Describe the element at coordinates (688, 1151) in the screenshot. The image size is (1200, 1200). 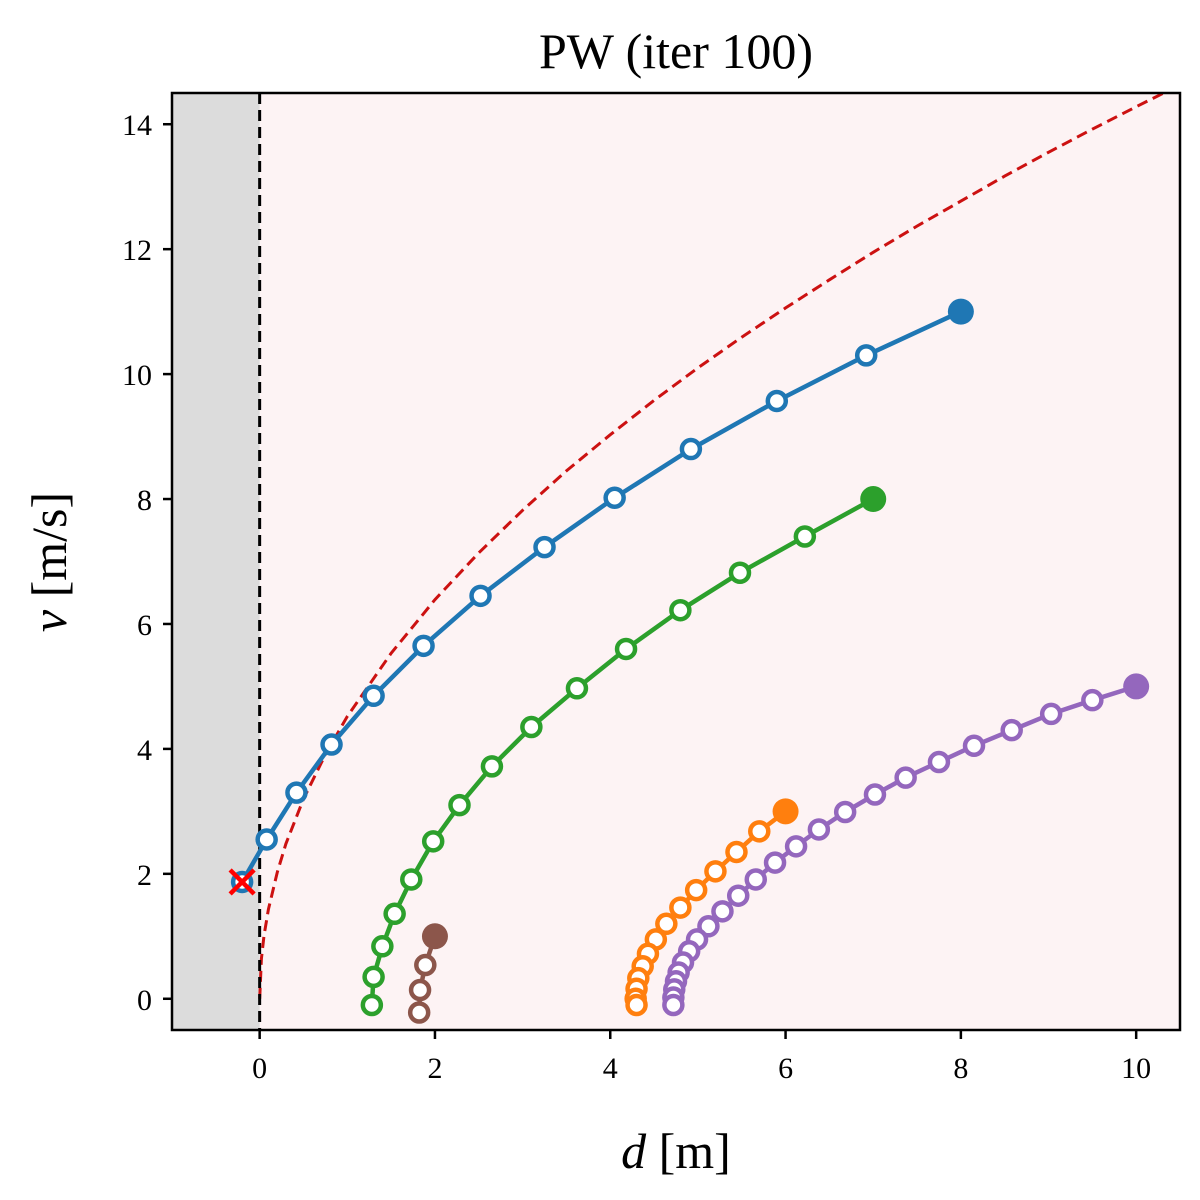
I see `x-axis-unit: [m]` at that location.